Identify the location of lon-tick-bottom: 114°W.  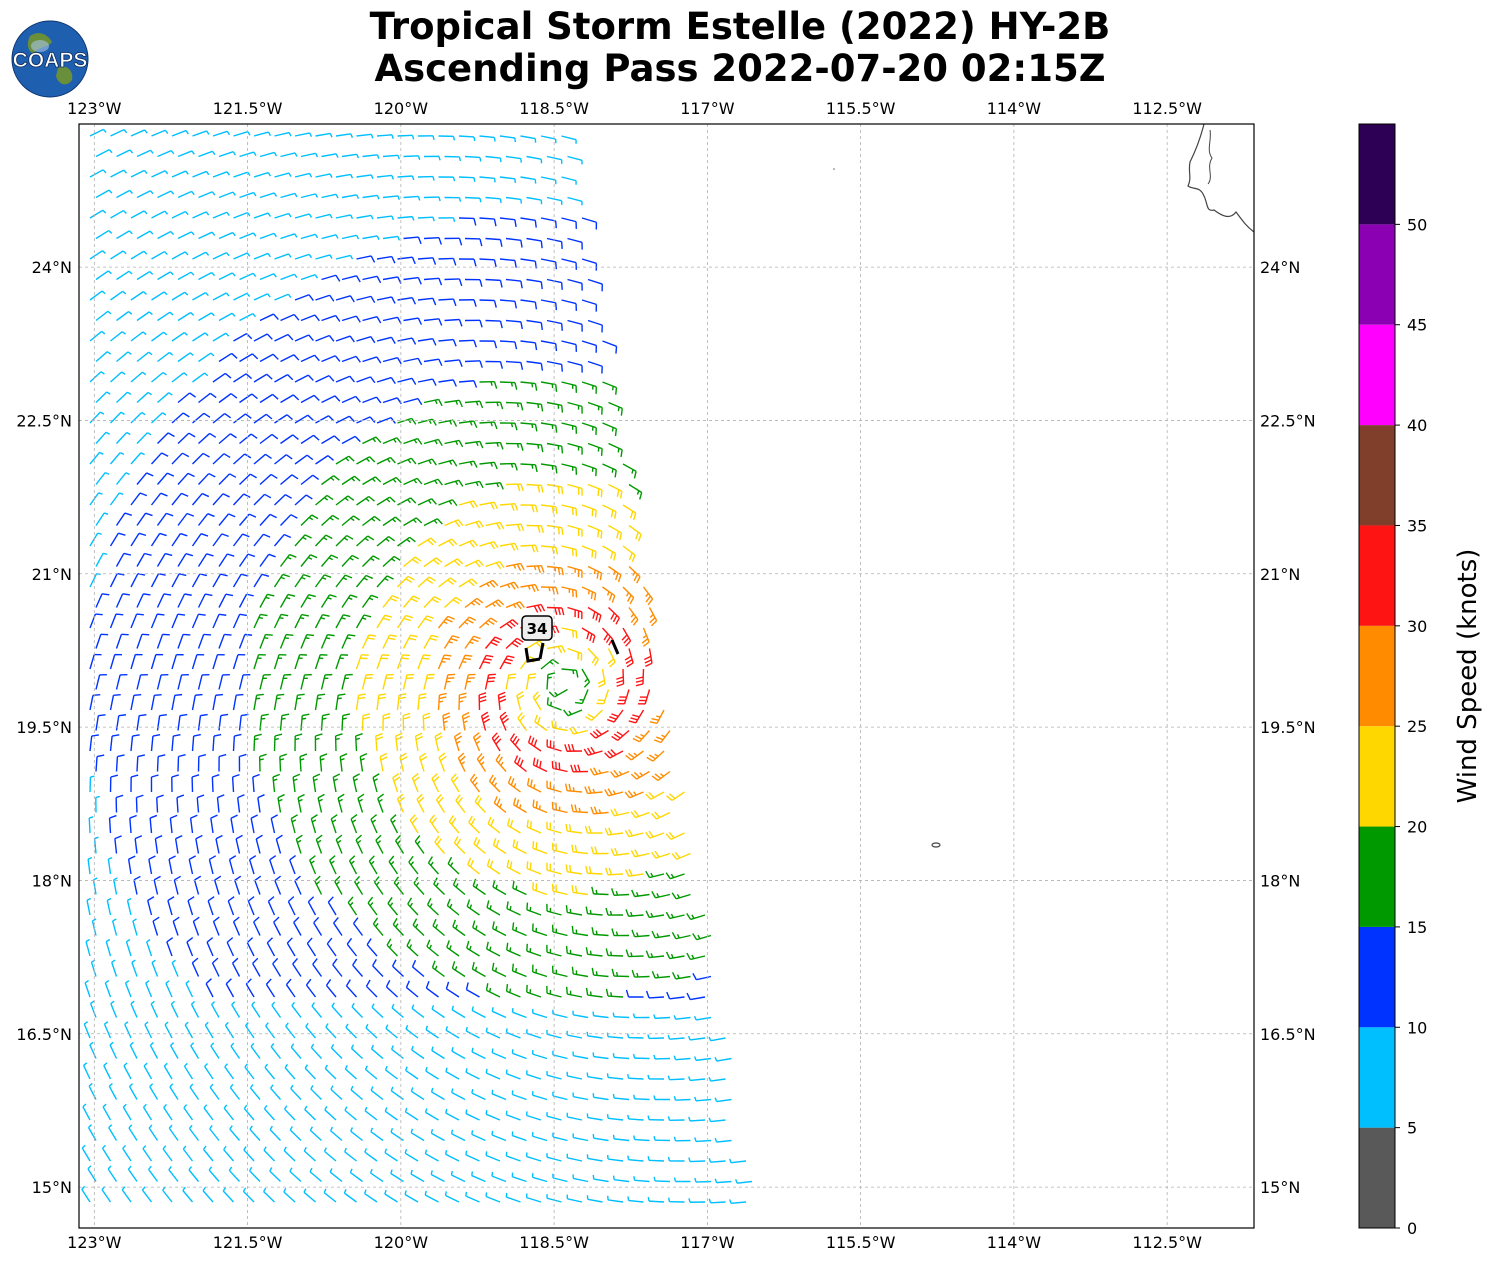
(1014, 1242).